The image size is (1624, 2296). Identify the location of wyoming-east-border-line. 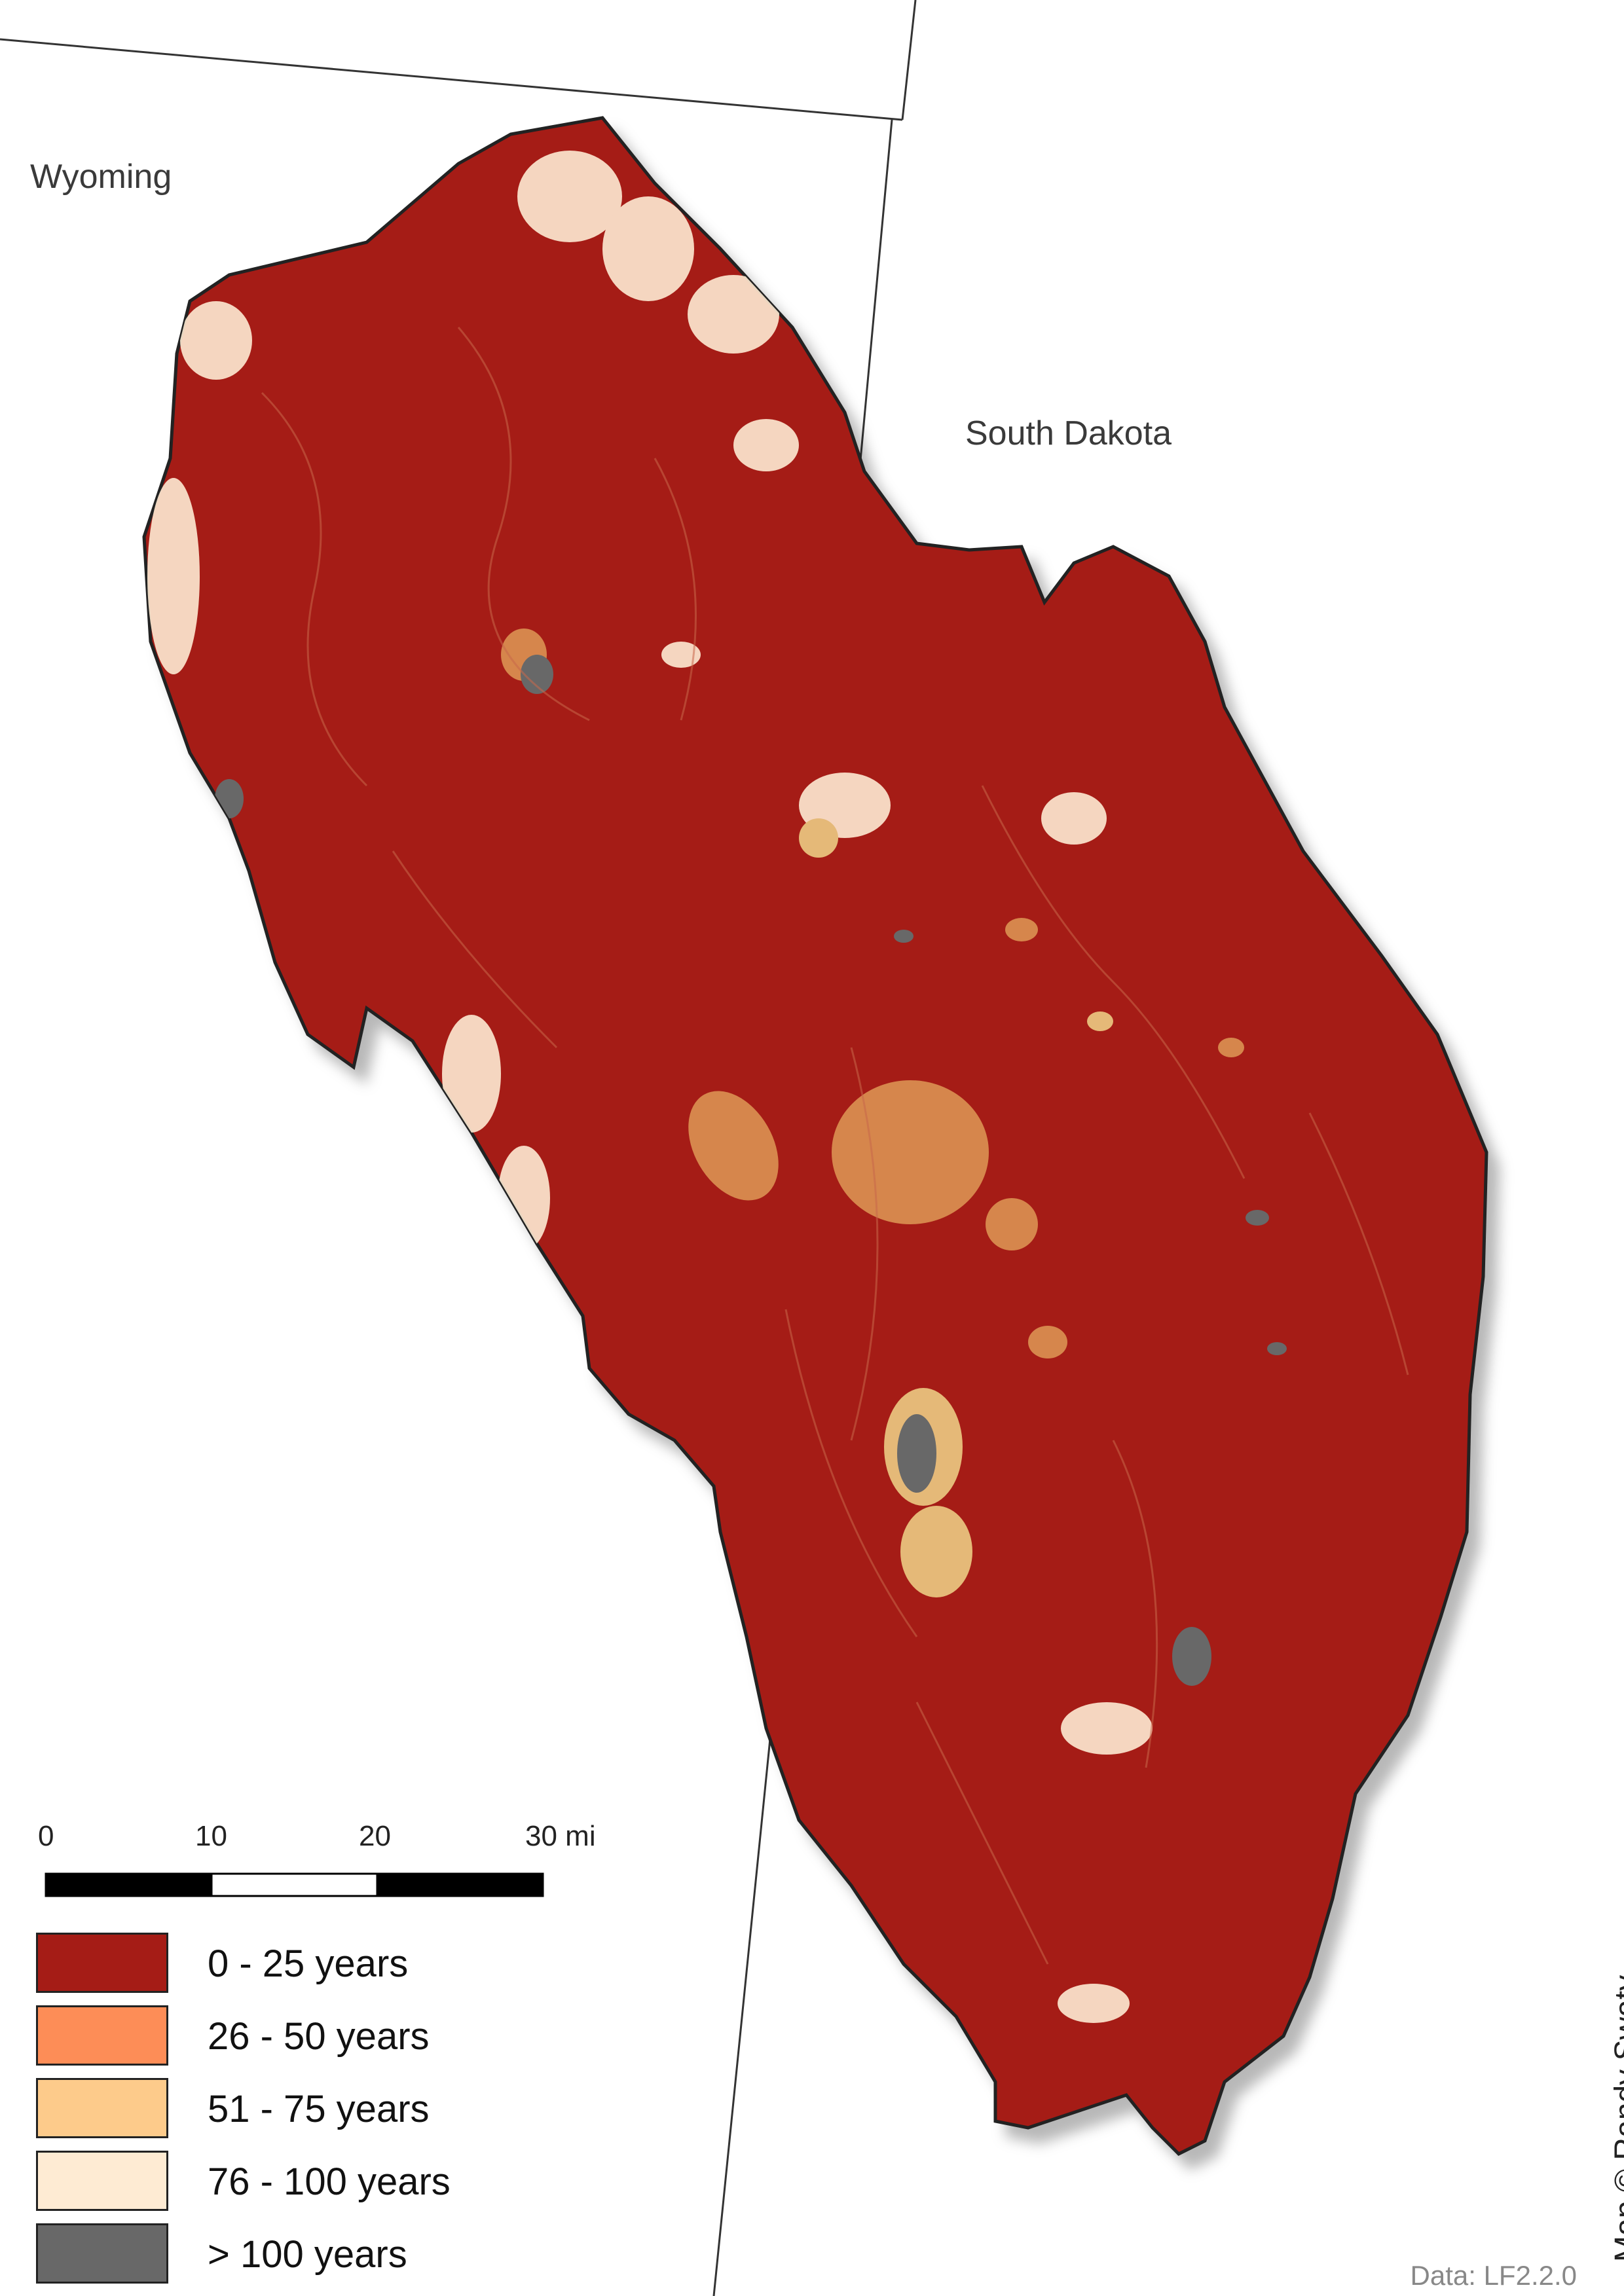
(909, 60).